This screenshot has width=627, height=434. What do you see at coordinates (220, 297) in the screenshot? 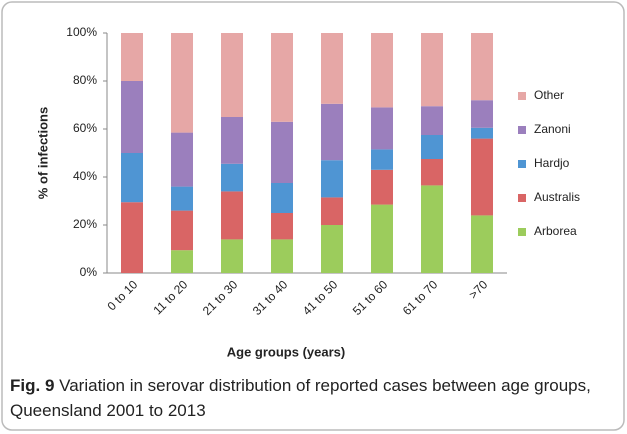
I see `x-tick-label: 21 to 30` at bounding box center [220, 297].